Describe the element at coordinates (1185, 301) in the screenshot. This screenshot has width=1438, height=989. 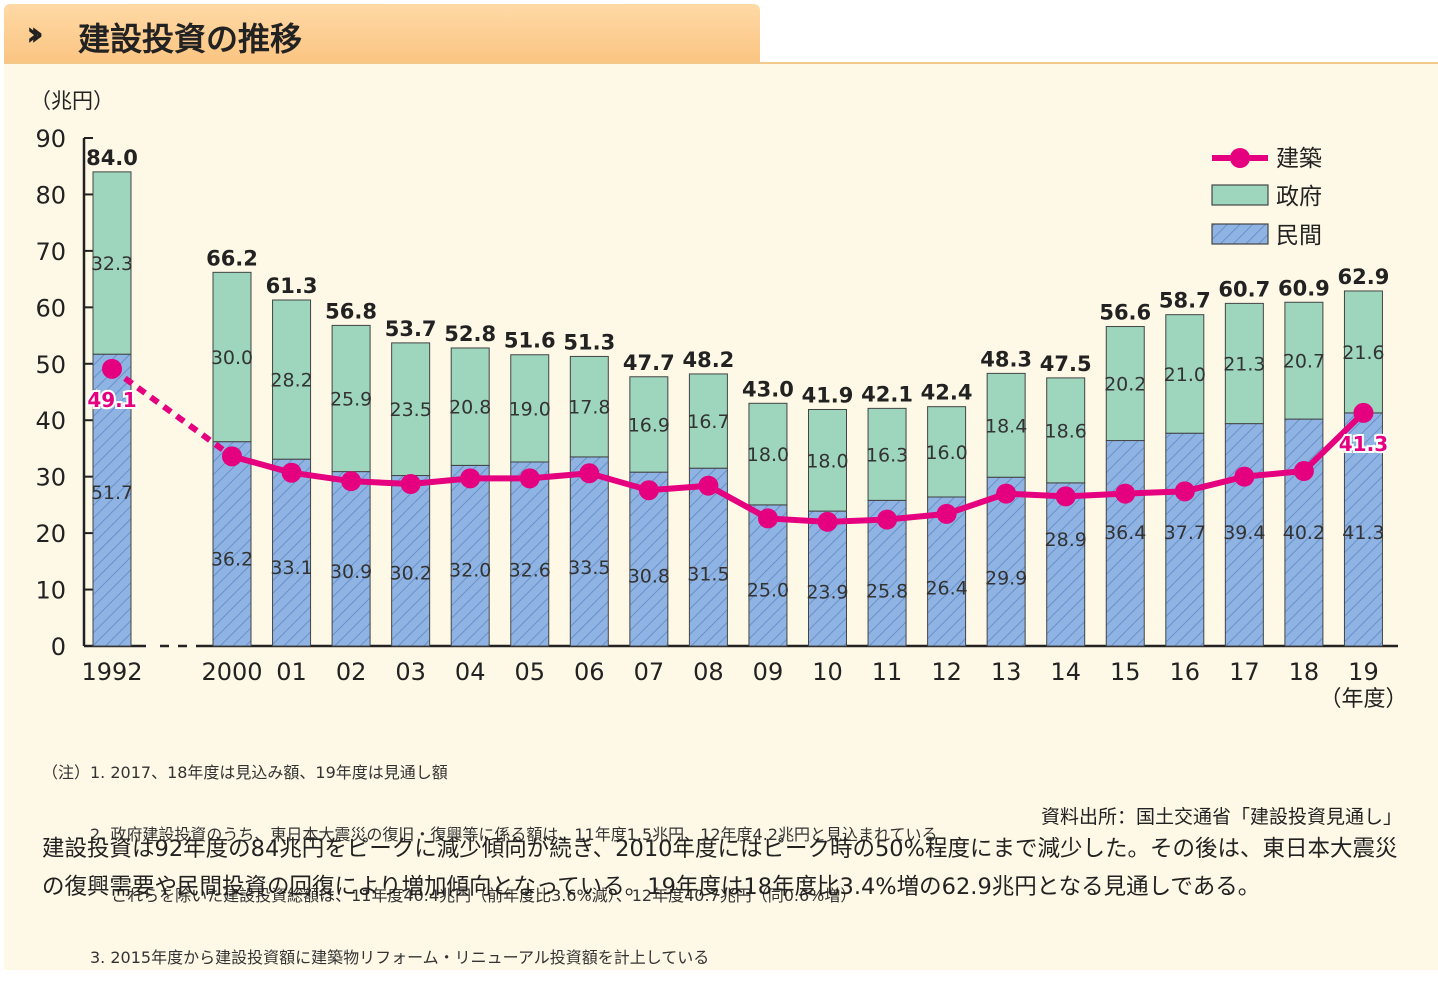
I see `bar-total-label: 58.7` at that location.